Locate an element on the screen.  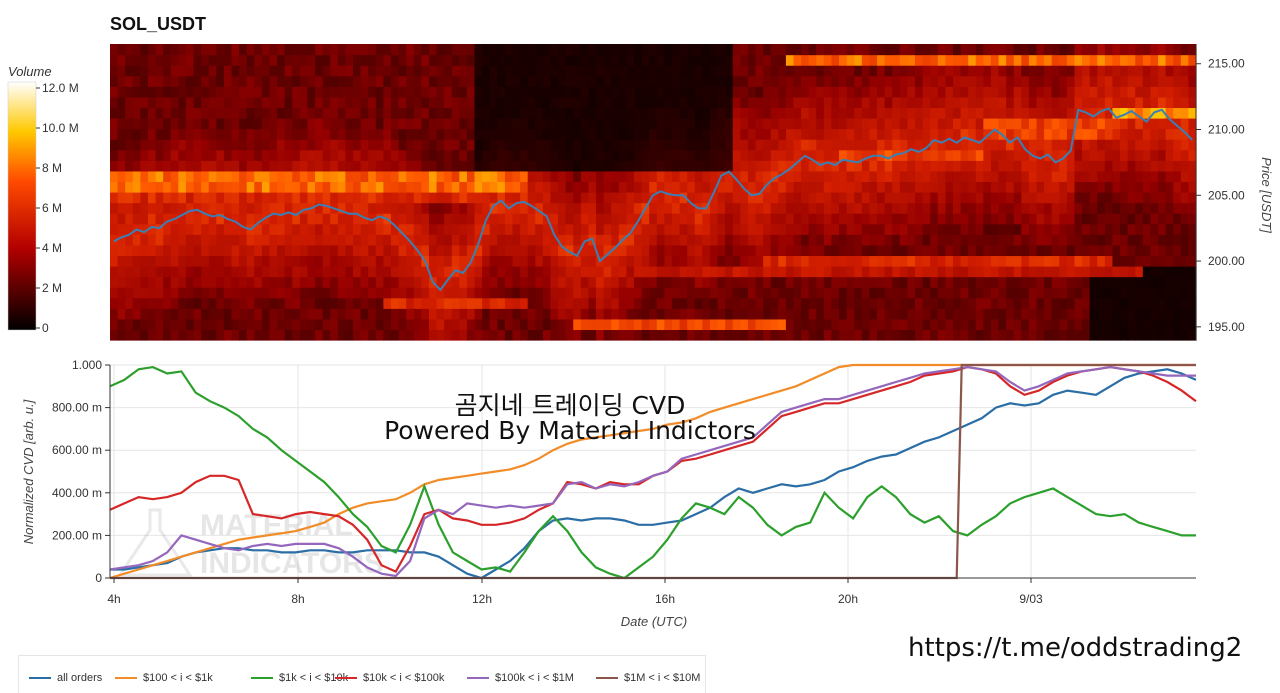
legend-item: $100k < i < $1M is located at coordinates (520, 678).